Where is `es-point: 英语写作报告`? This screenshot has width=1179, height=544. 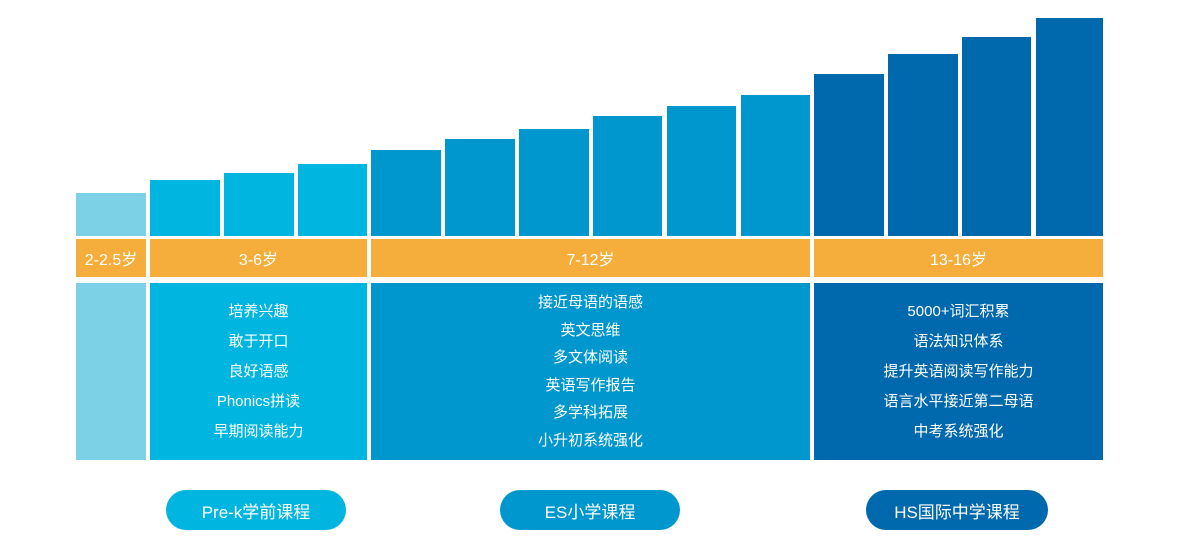 es-point: 英语写作报告 is located at coordinates (590, 385).